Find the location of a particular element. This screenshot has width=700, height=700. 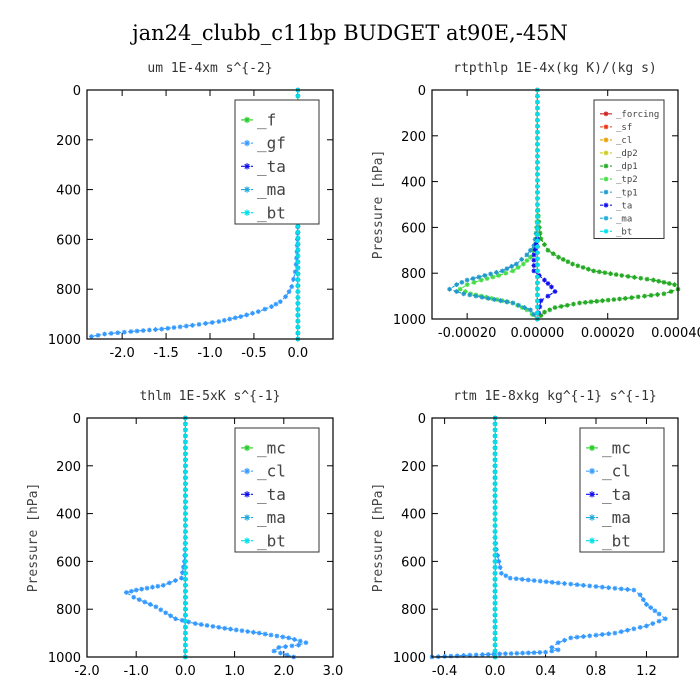

y-tick-label: 600 is located at coordinates (413, 562).